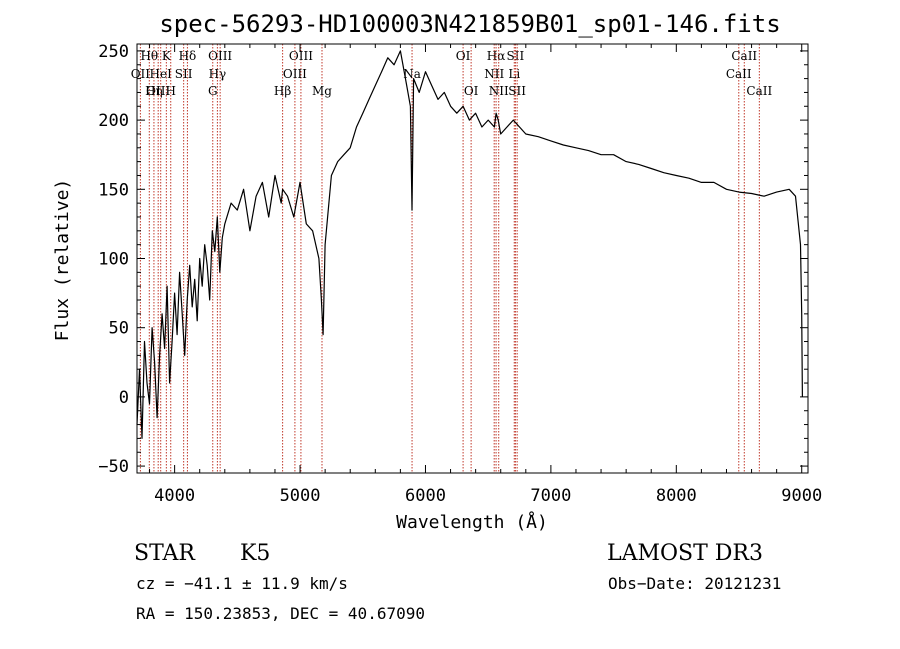  I want to click on line-label-27: CaII, so click(759, 91).